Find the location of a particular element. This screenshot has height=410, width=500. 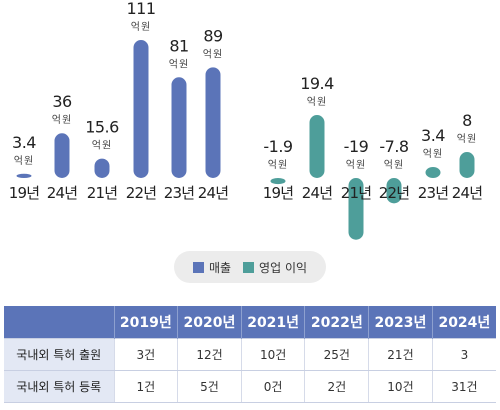

legend-item-revenue: 매출 is located at coordinates (212, 267).